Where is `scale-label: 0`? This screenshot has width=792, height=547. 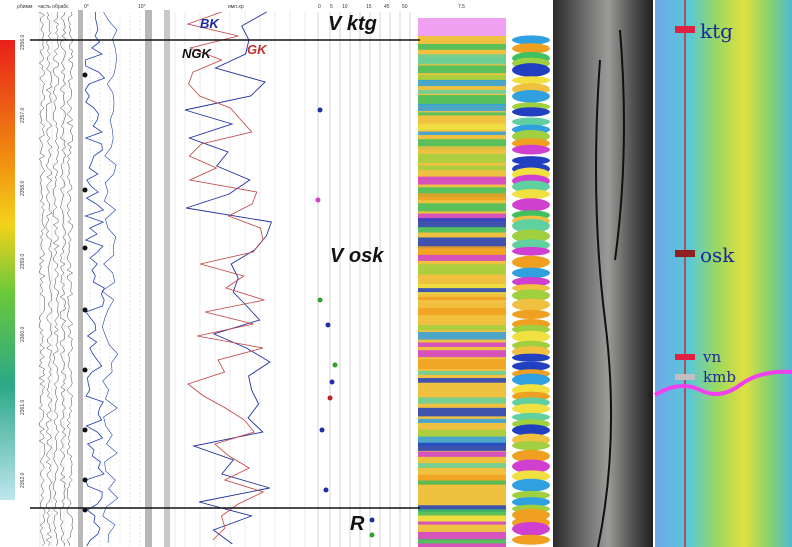 scale-label: 0 is located at coordinates (319, 7).